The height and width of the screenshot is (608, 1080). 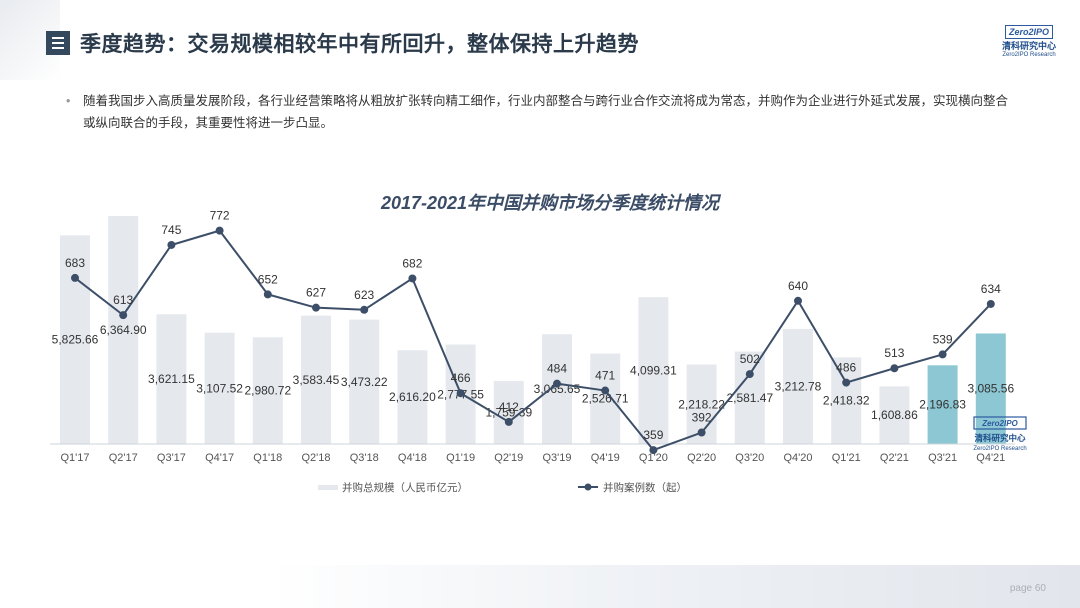 I want to click on line-value-label-2: 745, so click(x=171, y=230).